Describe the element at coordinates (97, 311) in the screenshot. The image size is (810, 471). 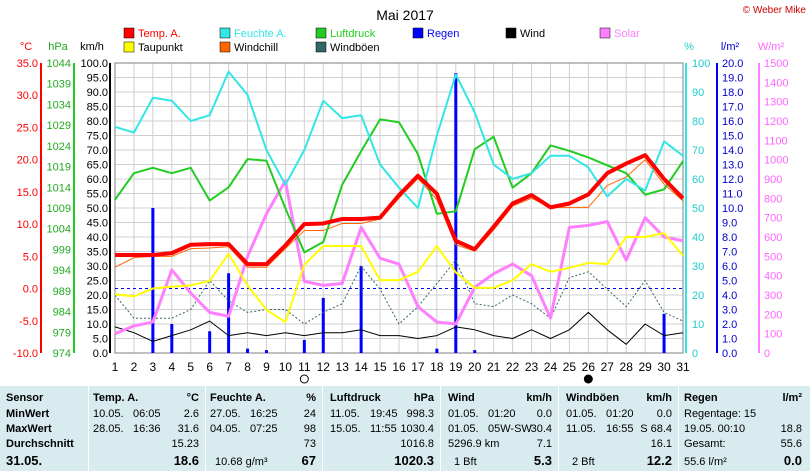
I see `wind-tick-label: 15.0` at that location.